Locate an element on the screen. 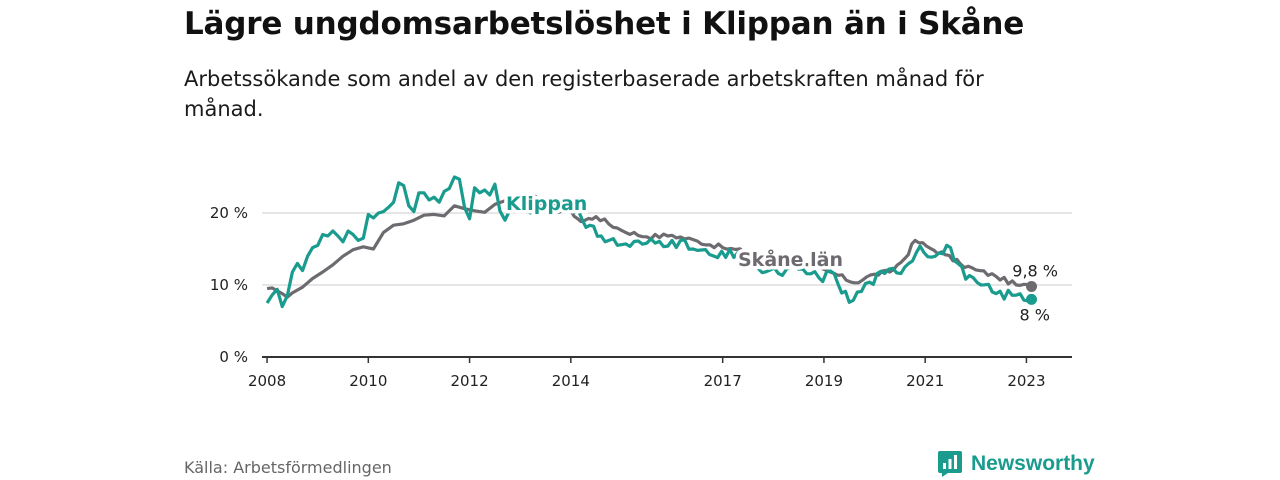 The width and height of the screenshot is (1280, 480). end-point-klippan is located at coordinates (1031, 299).